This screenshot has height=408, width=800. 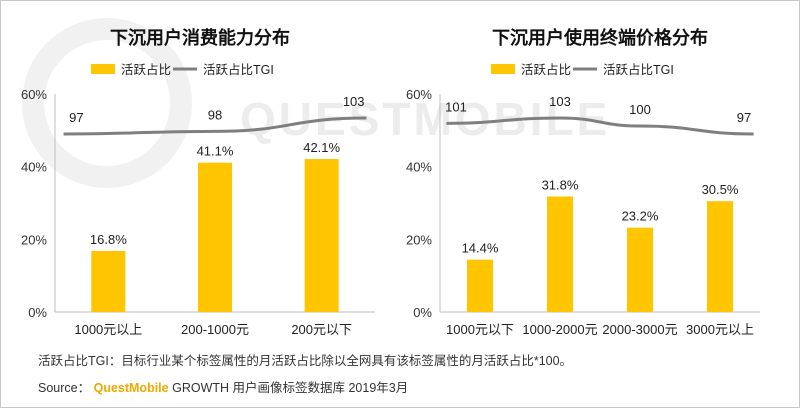 What do you see at coordinates (480, 248) in the screenshot?
I see `bar-value-label-1-0: 14.4%` at bounding box center [480, 248].